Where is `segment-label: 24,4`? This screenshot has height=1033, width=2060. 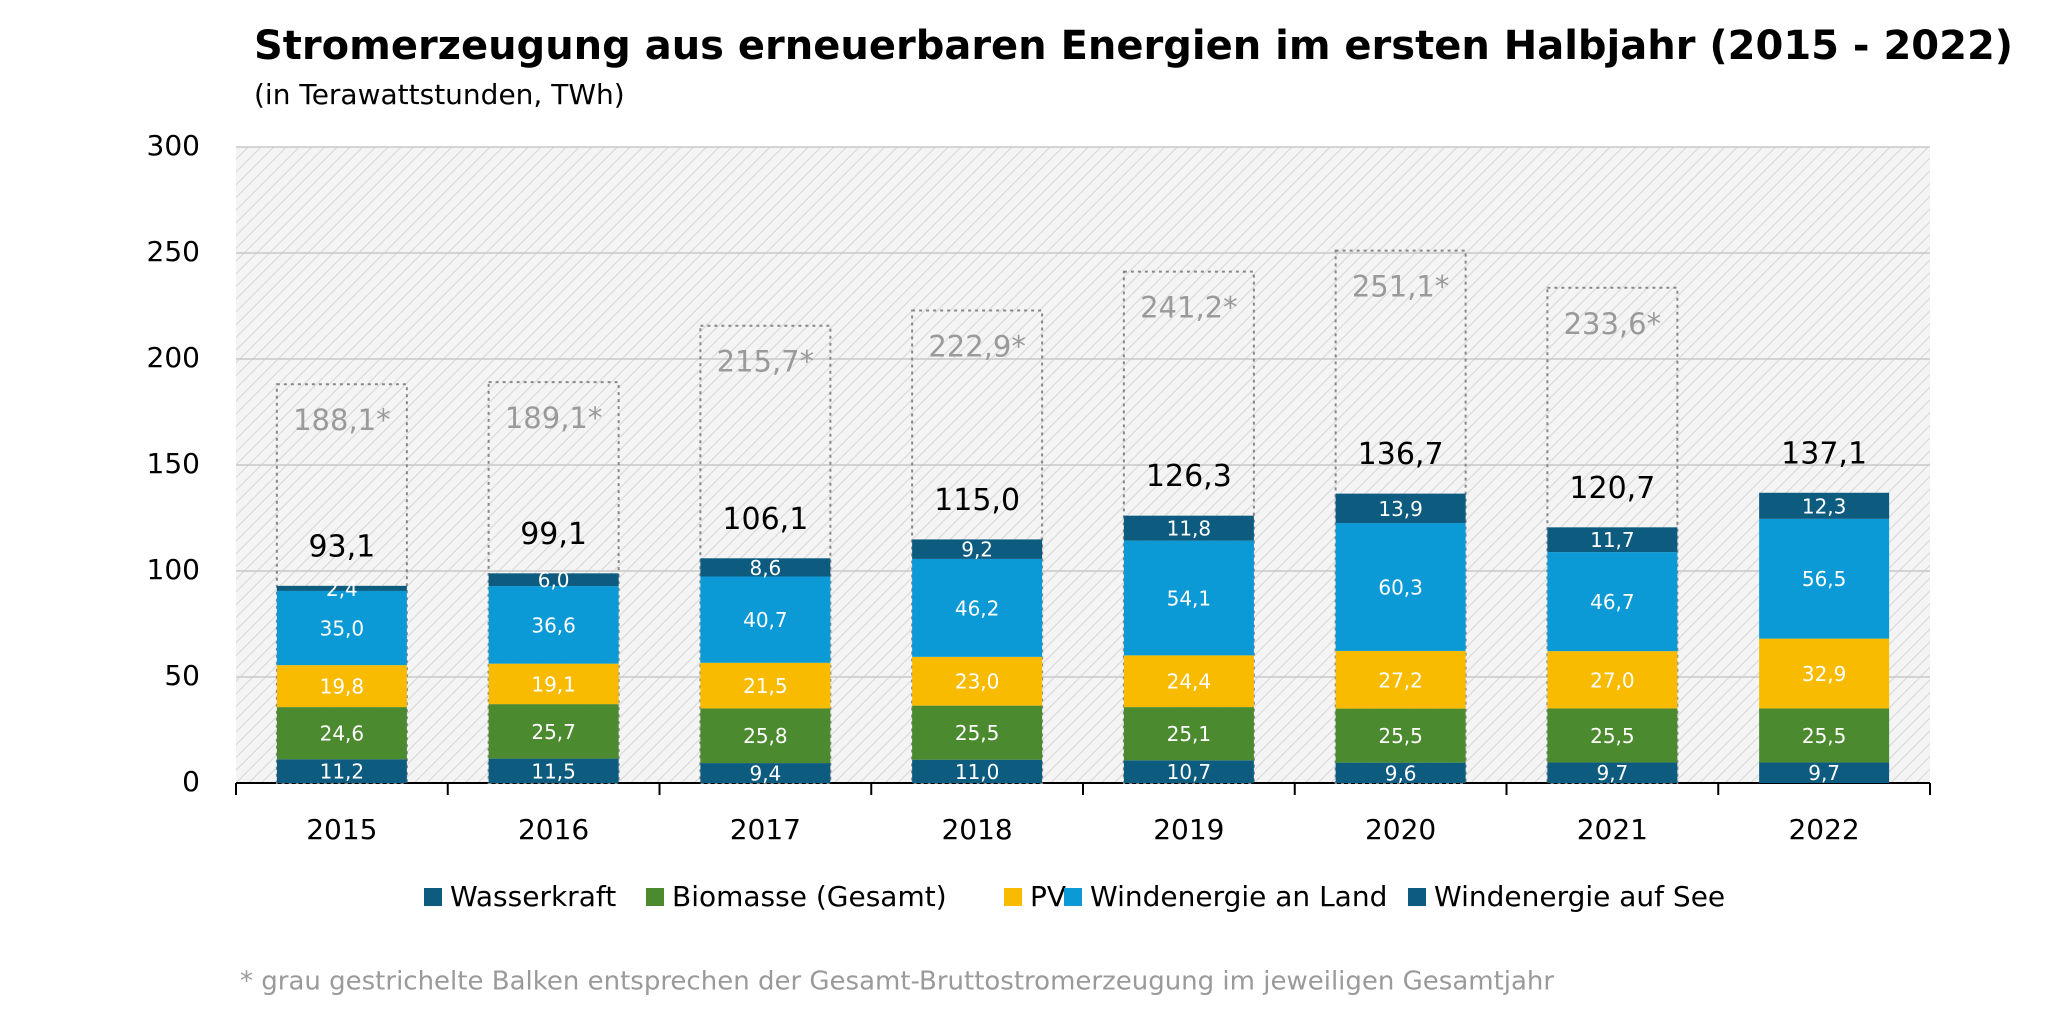 segment-label: 24,4 is located at coordinates (1189, 682).